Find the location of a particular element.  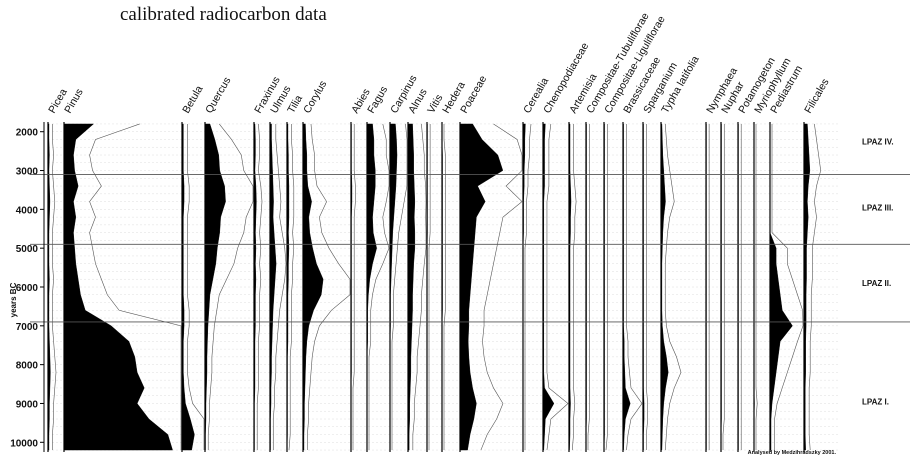

y-tick-label: 5000 is located at coordinates (27, 249).